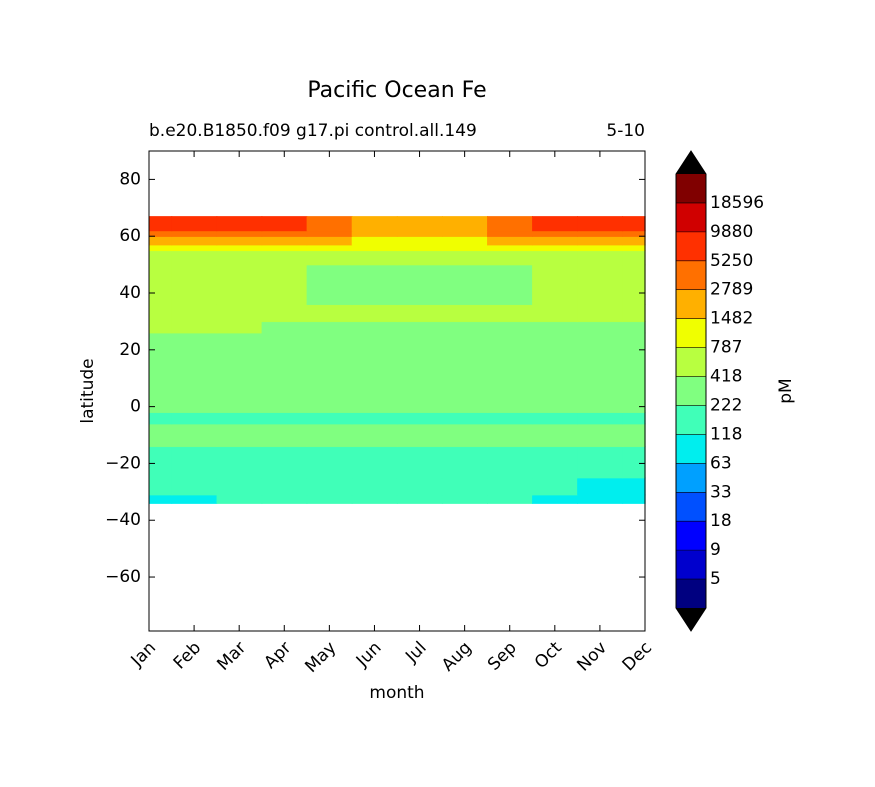  What do you see at coordinates (415, 652) in the screenshot?
I see `x-tick-label: Jul` at bounding box center [415, 652].